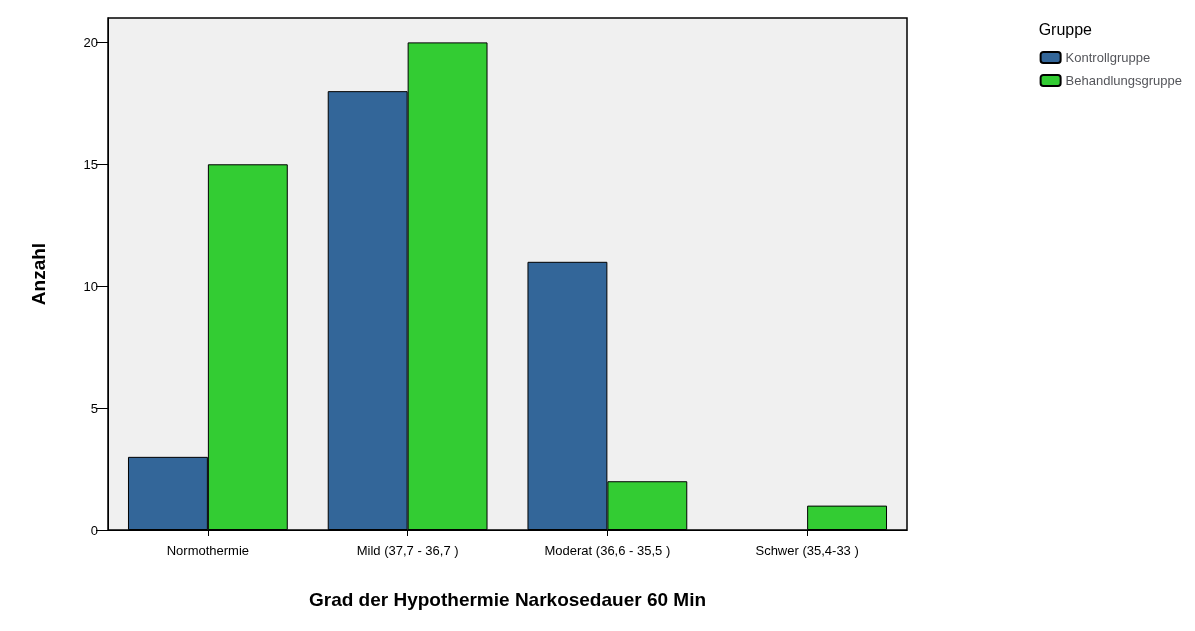 The height and width of the screenshot is (631, 1195). What do you see at coordinates (1108, 57) in the screenshot?
I see `legend-label: Kontrollgruppe` at bounding box center [1108, 57].